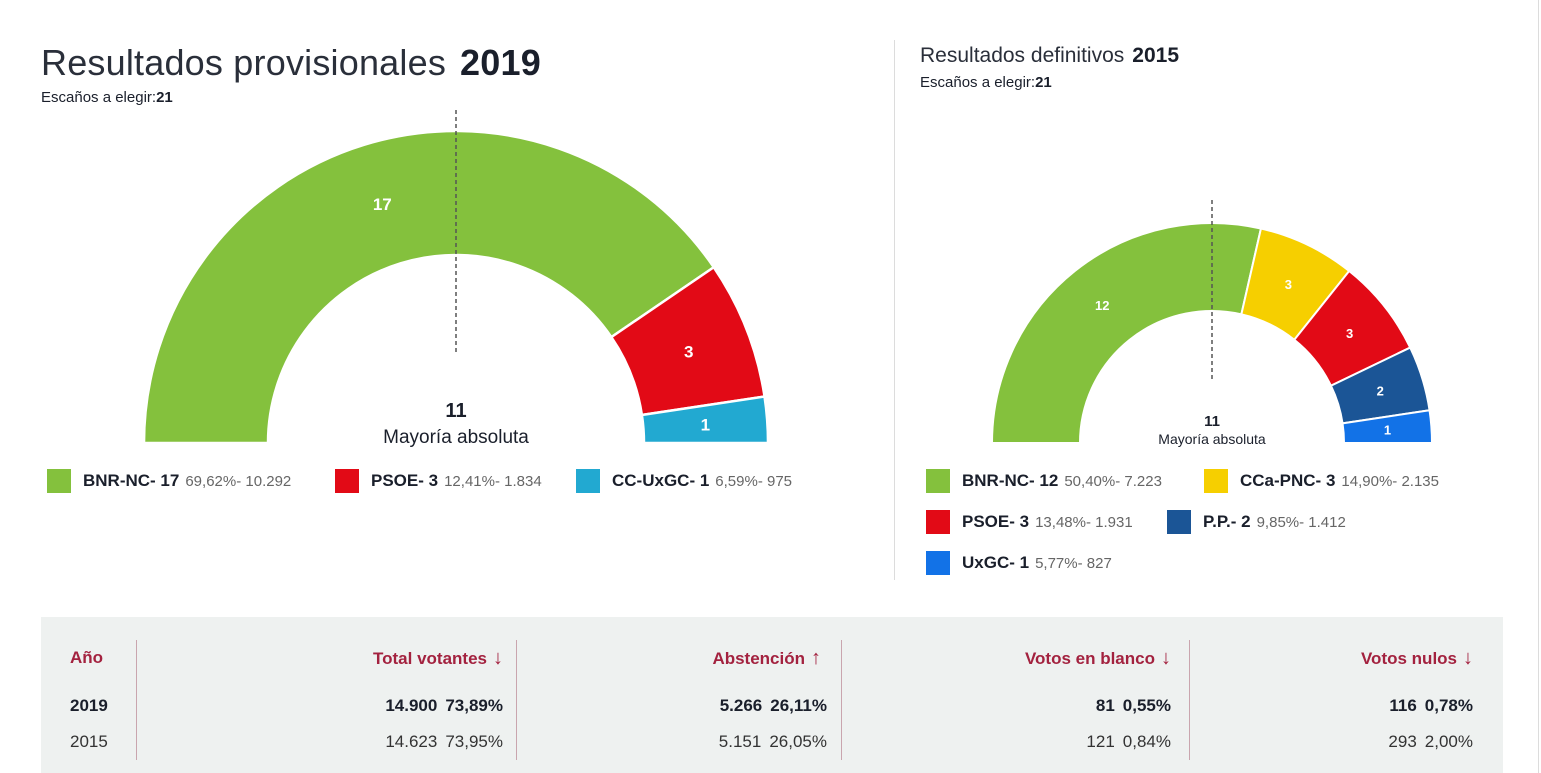 The image size is (1541, 773). Describe the element at coordinates (1089, 658) in the screenshot. I see `header-blank-votes-label: Votos en blanco` at that location.